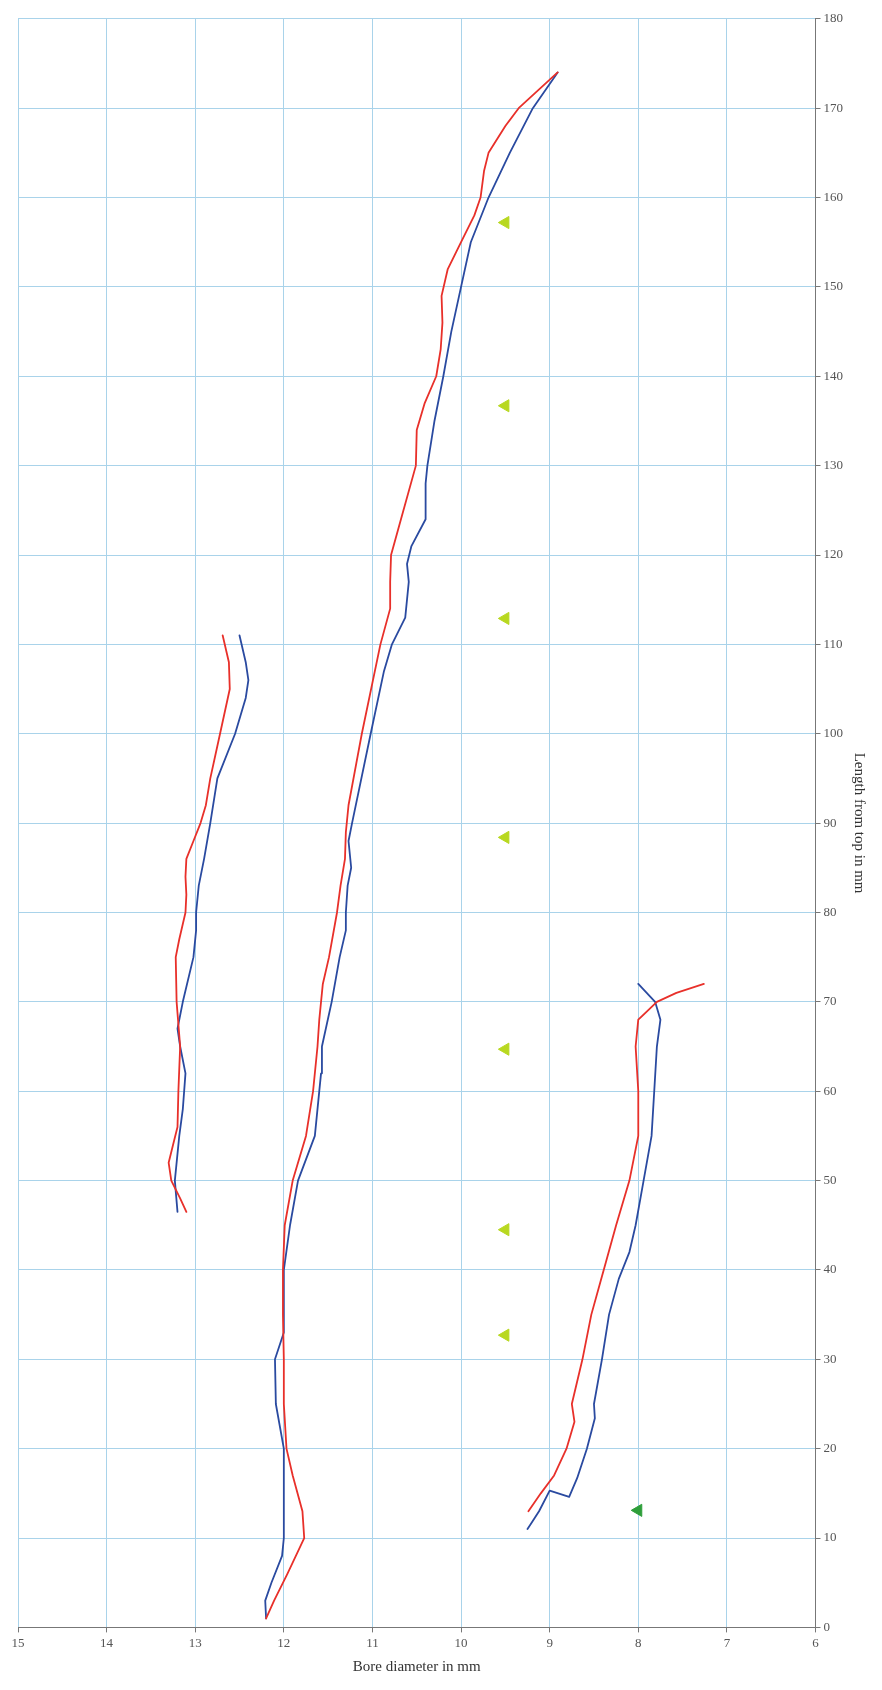  Describe the element at coordinates (826, 1626) in the screenshot. I see `y2-tick-label: 0` at that location.